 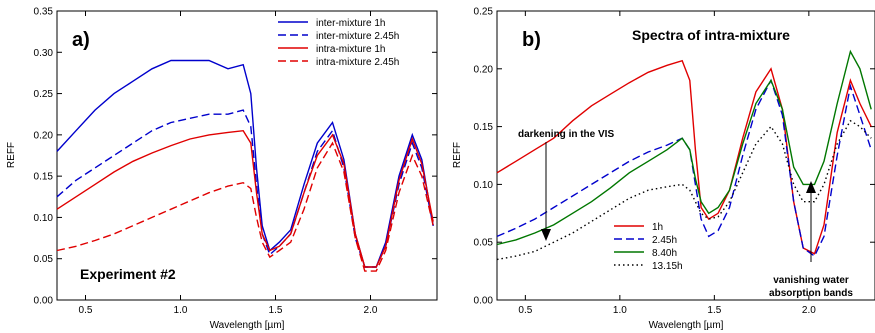 I want to click on legend-entry: 1h, so click(x=657, y=227).